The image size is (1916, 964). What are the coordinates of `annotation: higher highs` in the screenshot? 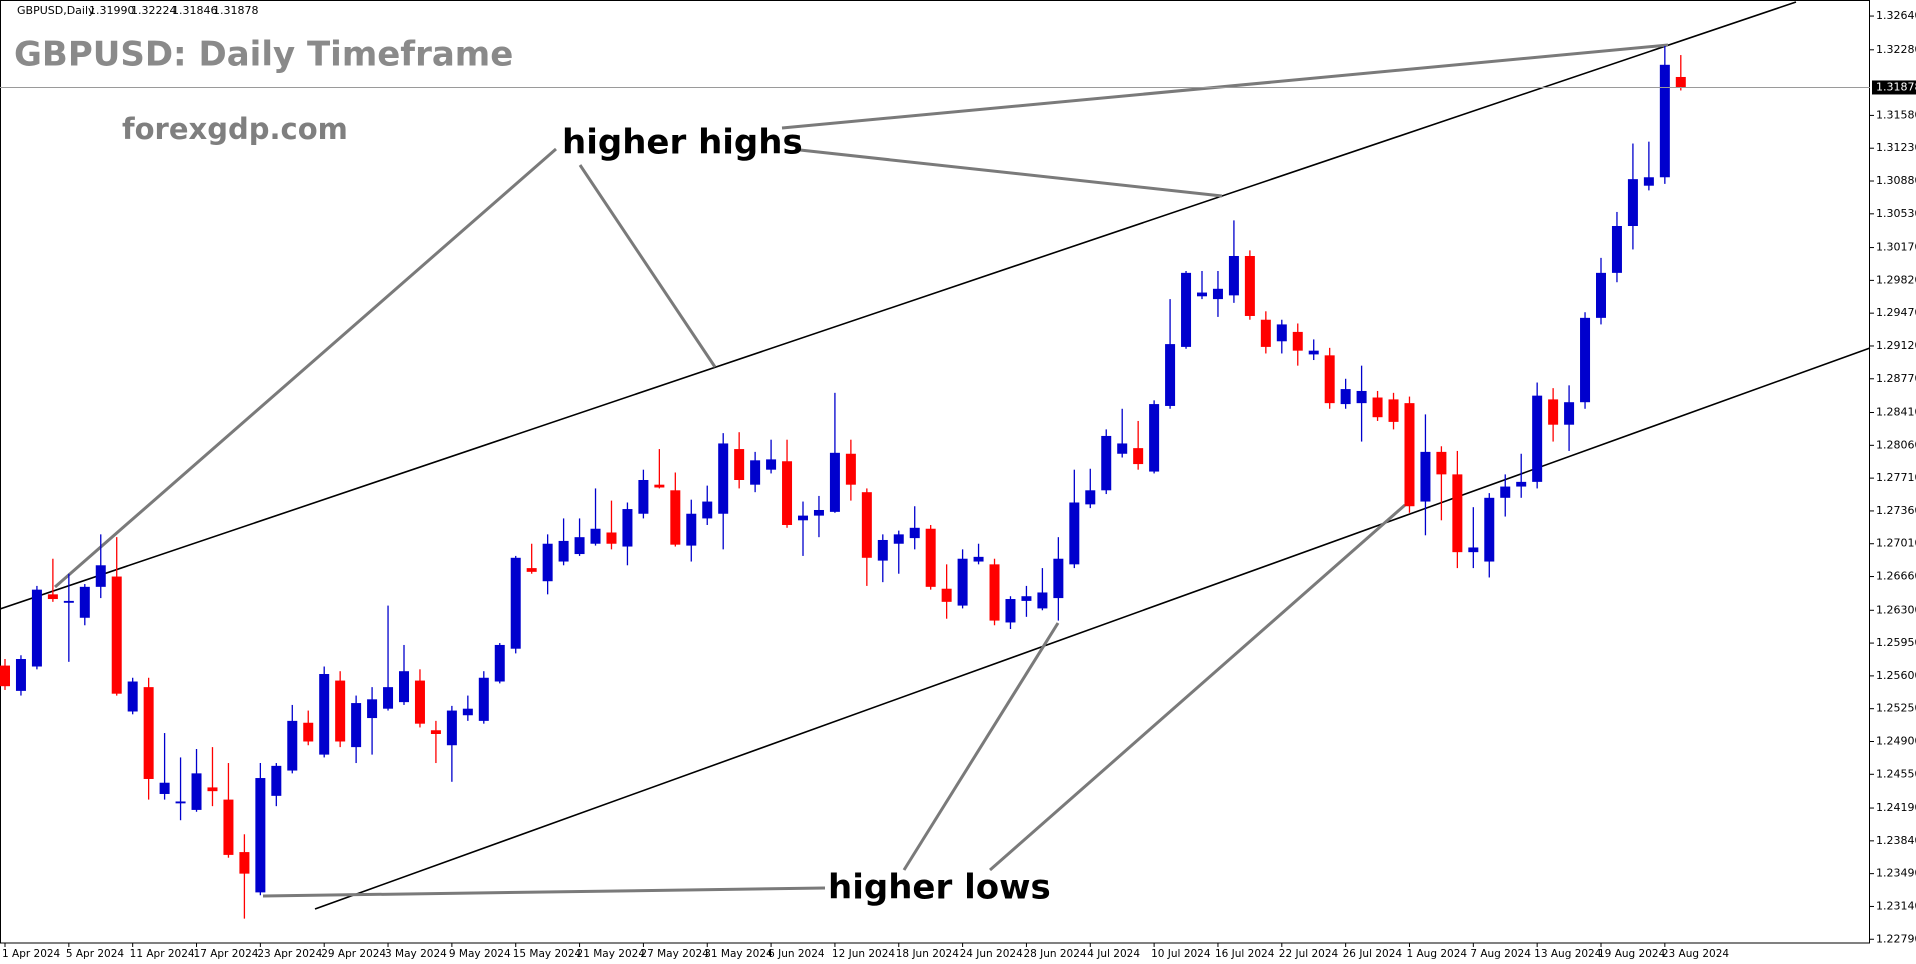 It's located at (682, 143).